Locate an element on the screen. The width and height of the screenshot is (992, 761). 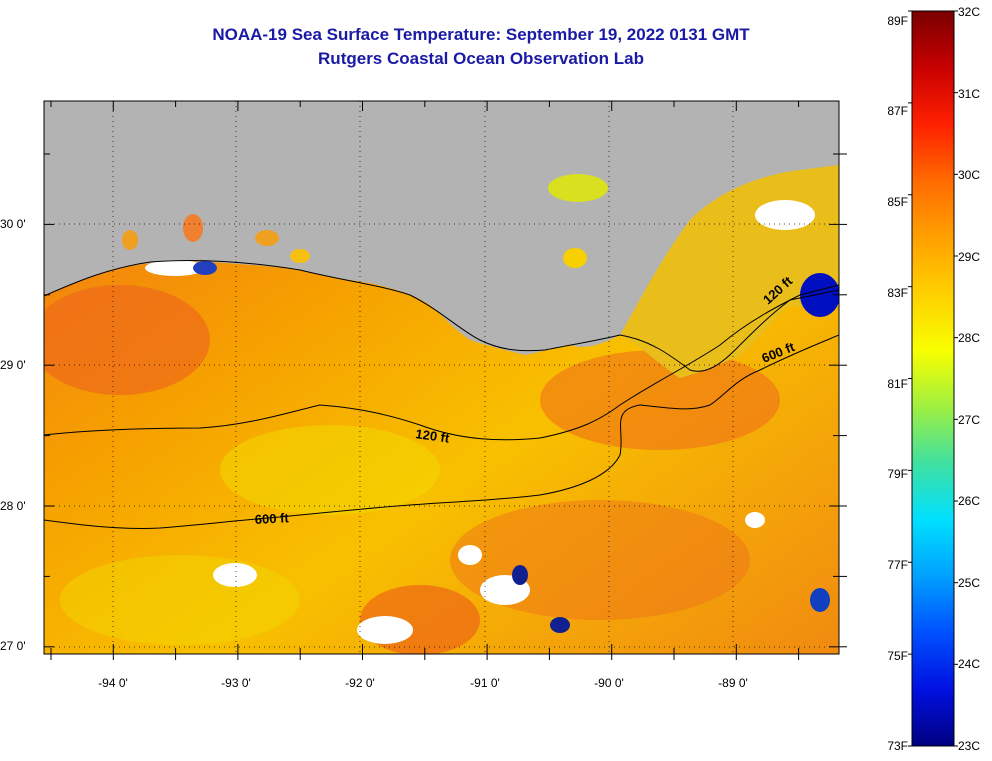
y-tick-label: 28 0' is located at coordinates (13, 506).